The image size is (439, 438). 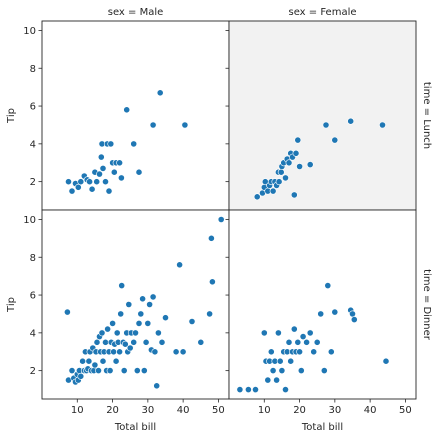 What do you see at coordinates (426, 115) in the screenshot?
I see `row-title: time = Lunch` at bounding box center [426, 115].